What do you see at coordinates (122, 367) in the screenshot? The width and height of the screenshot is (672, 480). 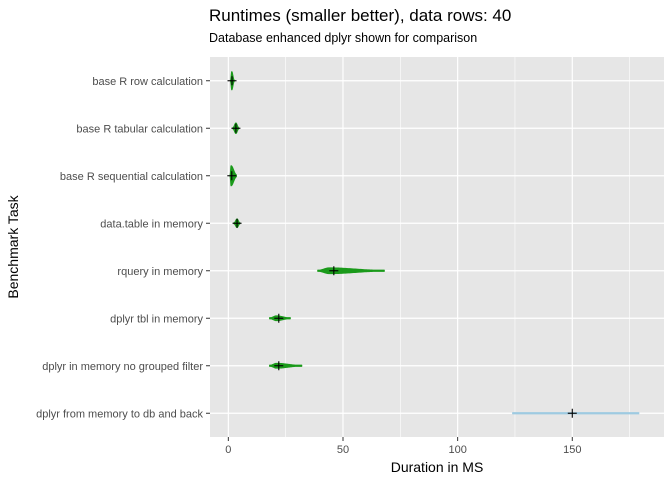 I see `y-tick-label: dplyr in memory no grouped filter` at bounding box center [122, 367].